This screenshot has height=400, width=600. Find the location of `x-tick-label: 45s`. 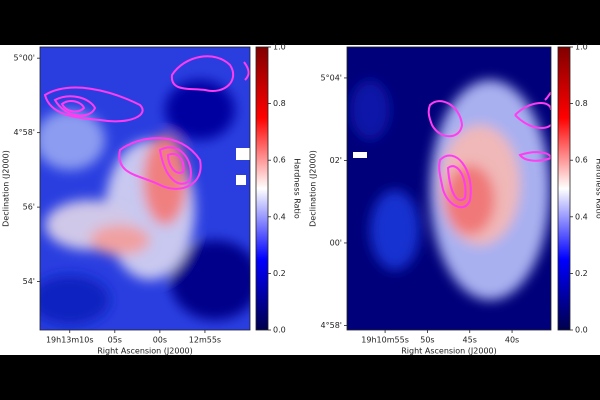

x-tick-label: 45s is located at coordinates (470, 340).